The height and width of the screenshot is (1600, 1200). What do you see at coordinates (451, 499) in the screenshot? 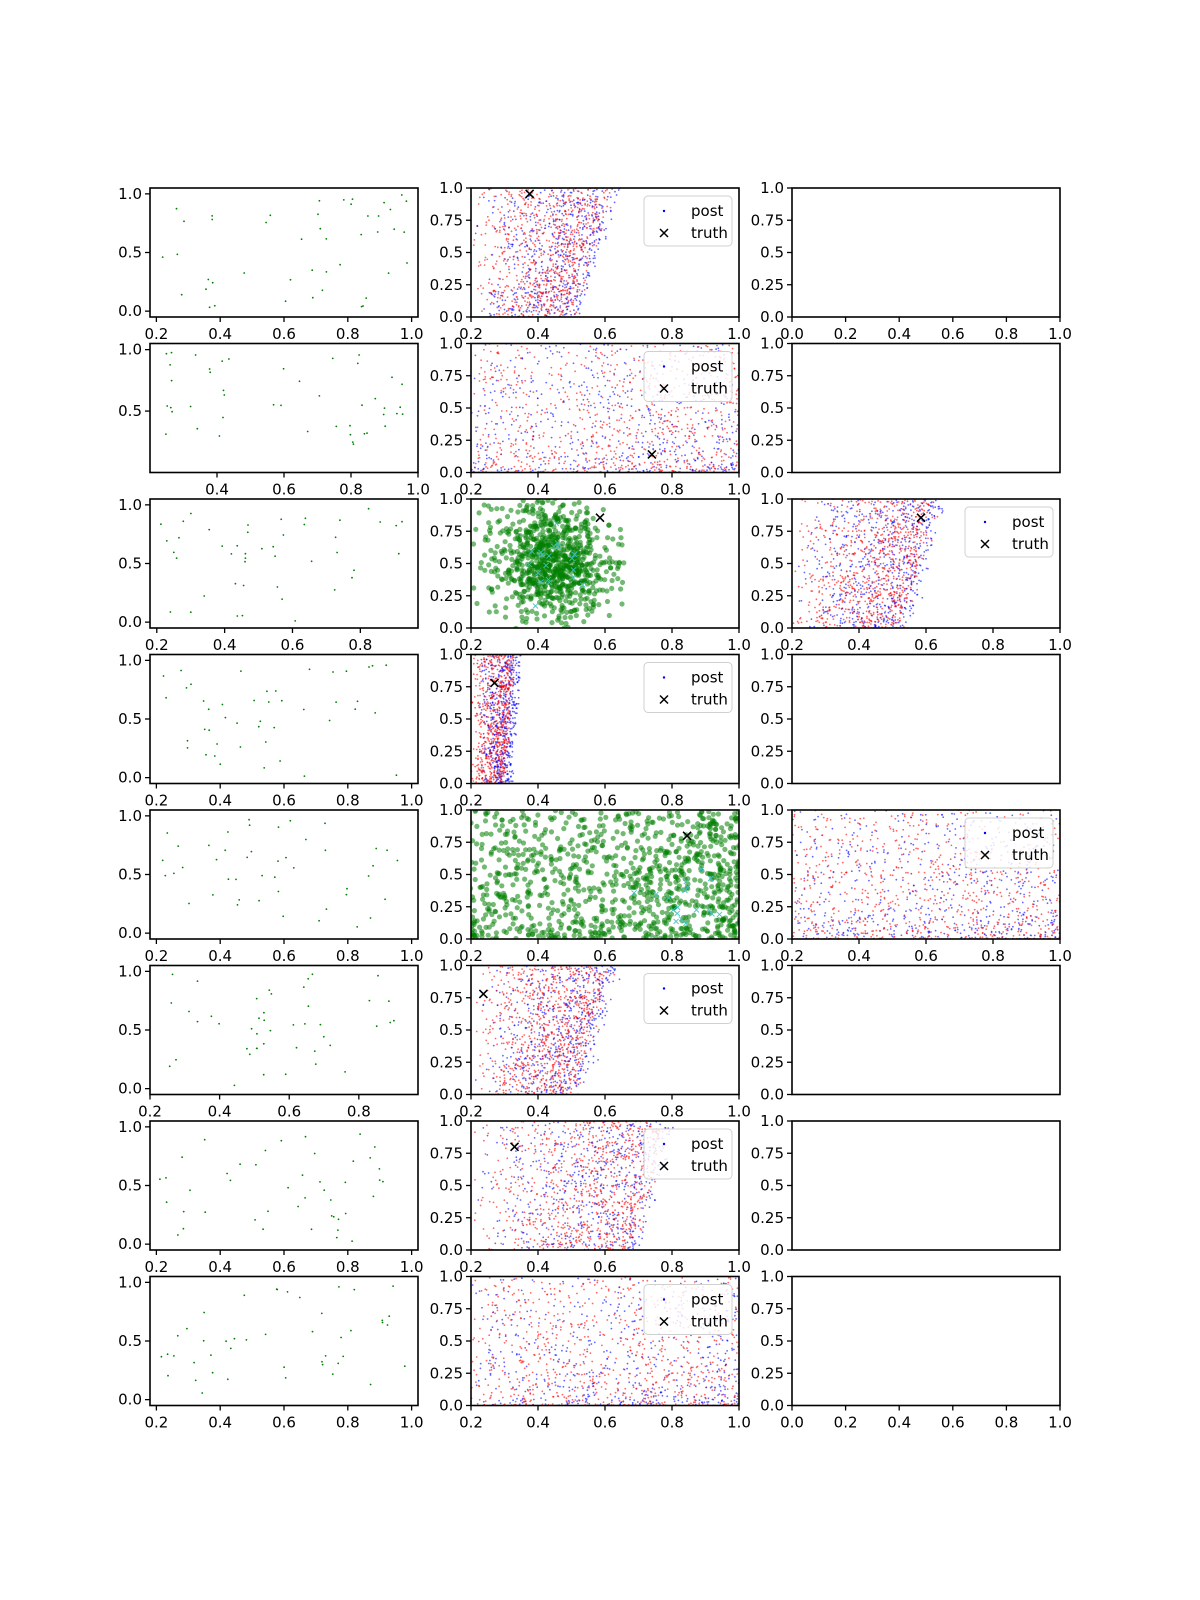
I see `y-tick-label: 1.0` at bounding box center [451, 499].